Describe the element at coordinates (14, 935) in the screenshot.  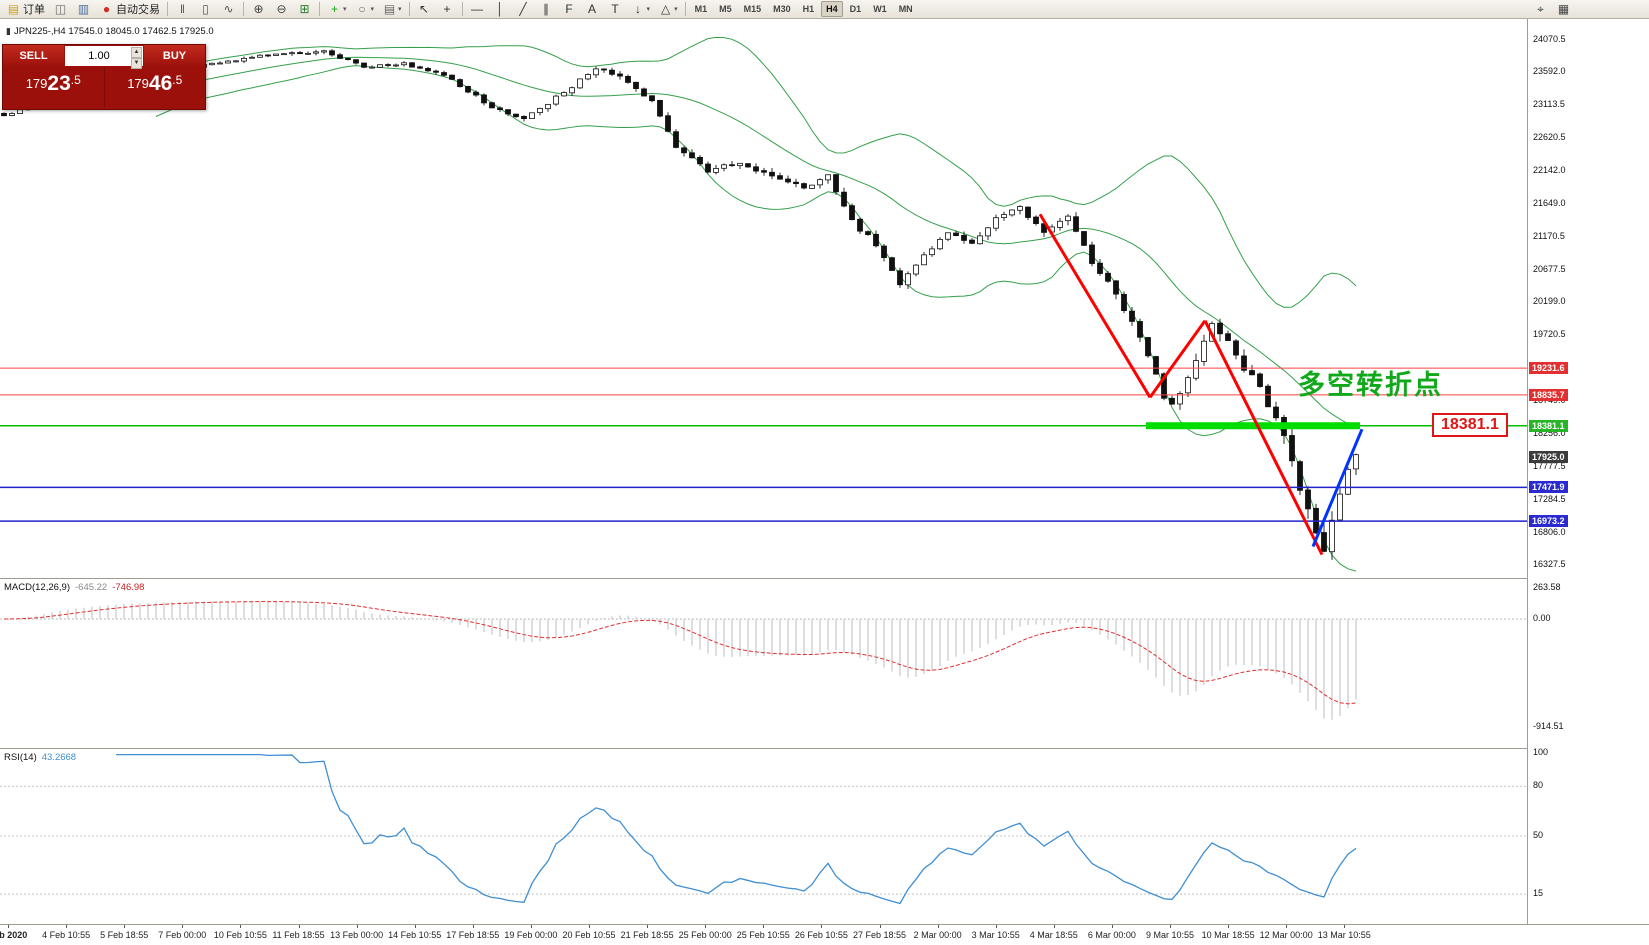
I see `time-label: Feb 2020` at that location.